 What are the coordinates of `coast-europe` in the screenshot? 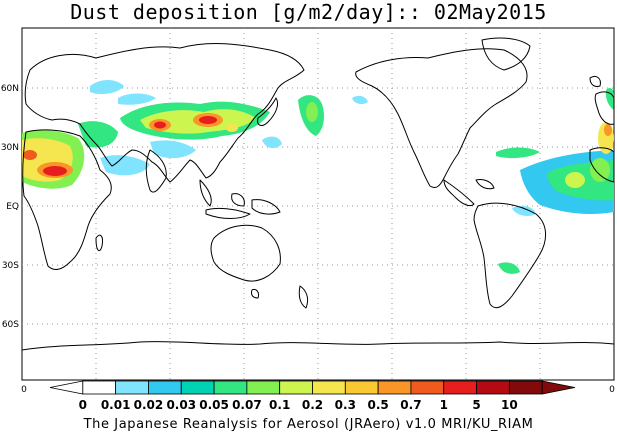 It's located at (604, 108).